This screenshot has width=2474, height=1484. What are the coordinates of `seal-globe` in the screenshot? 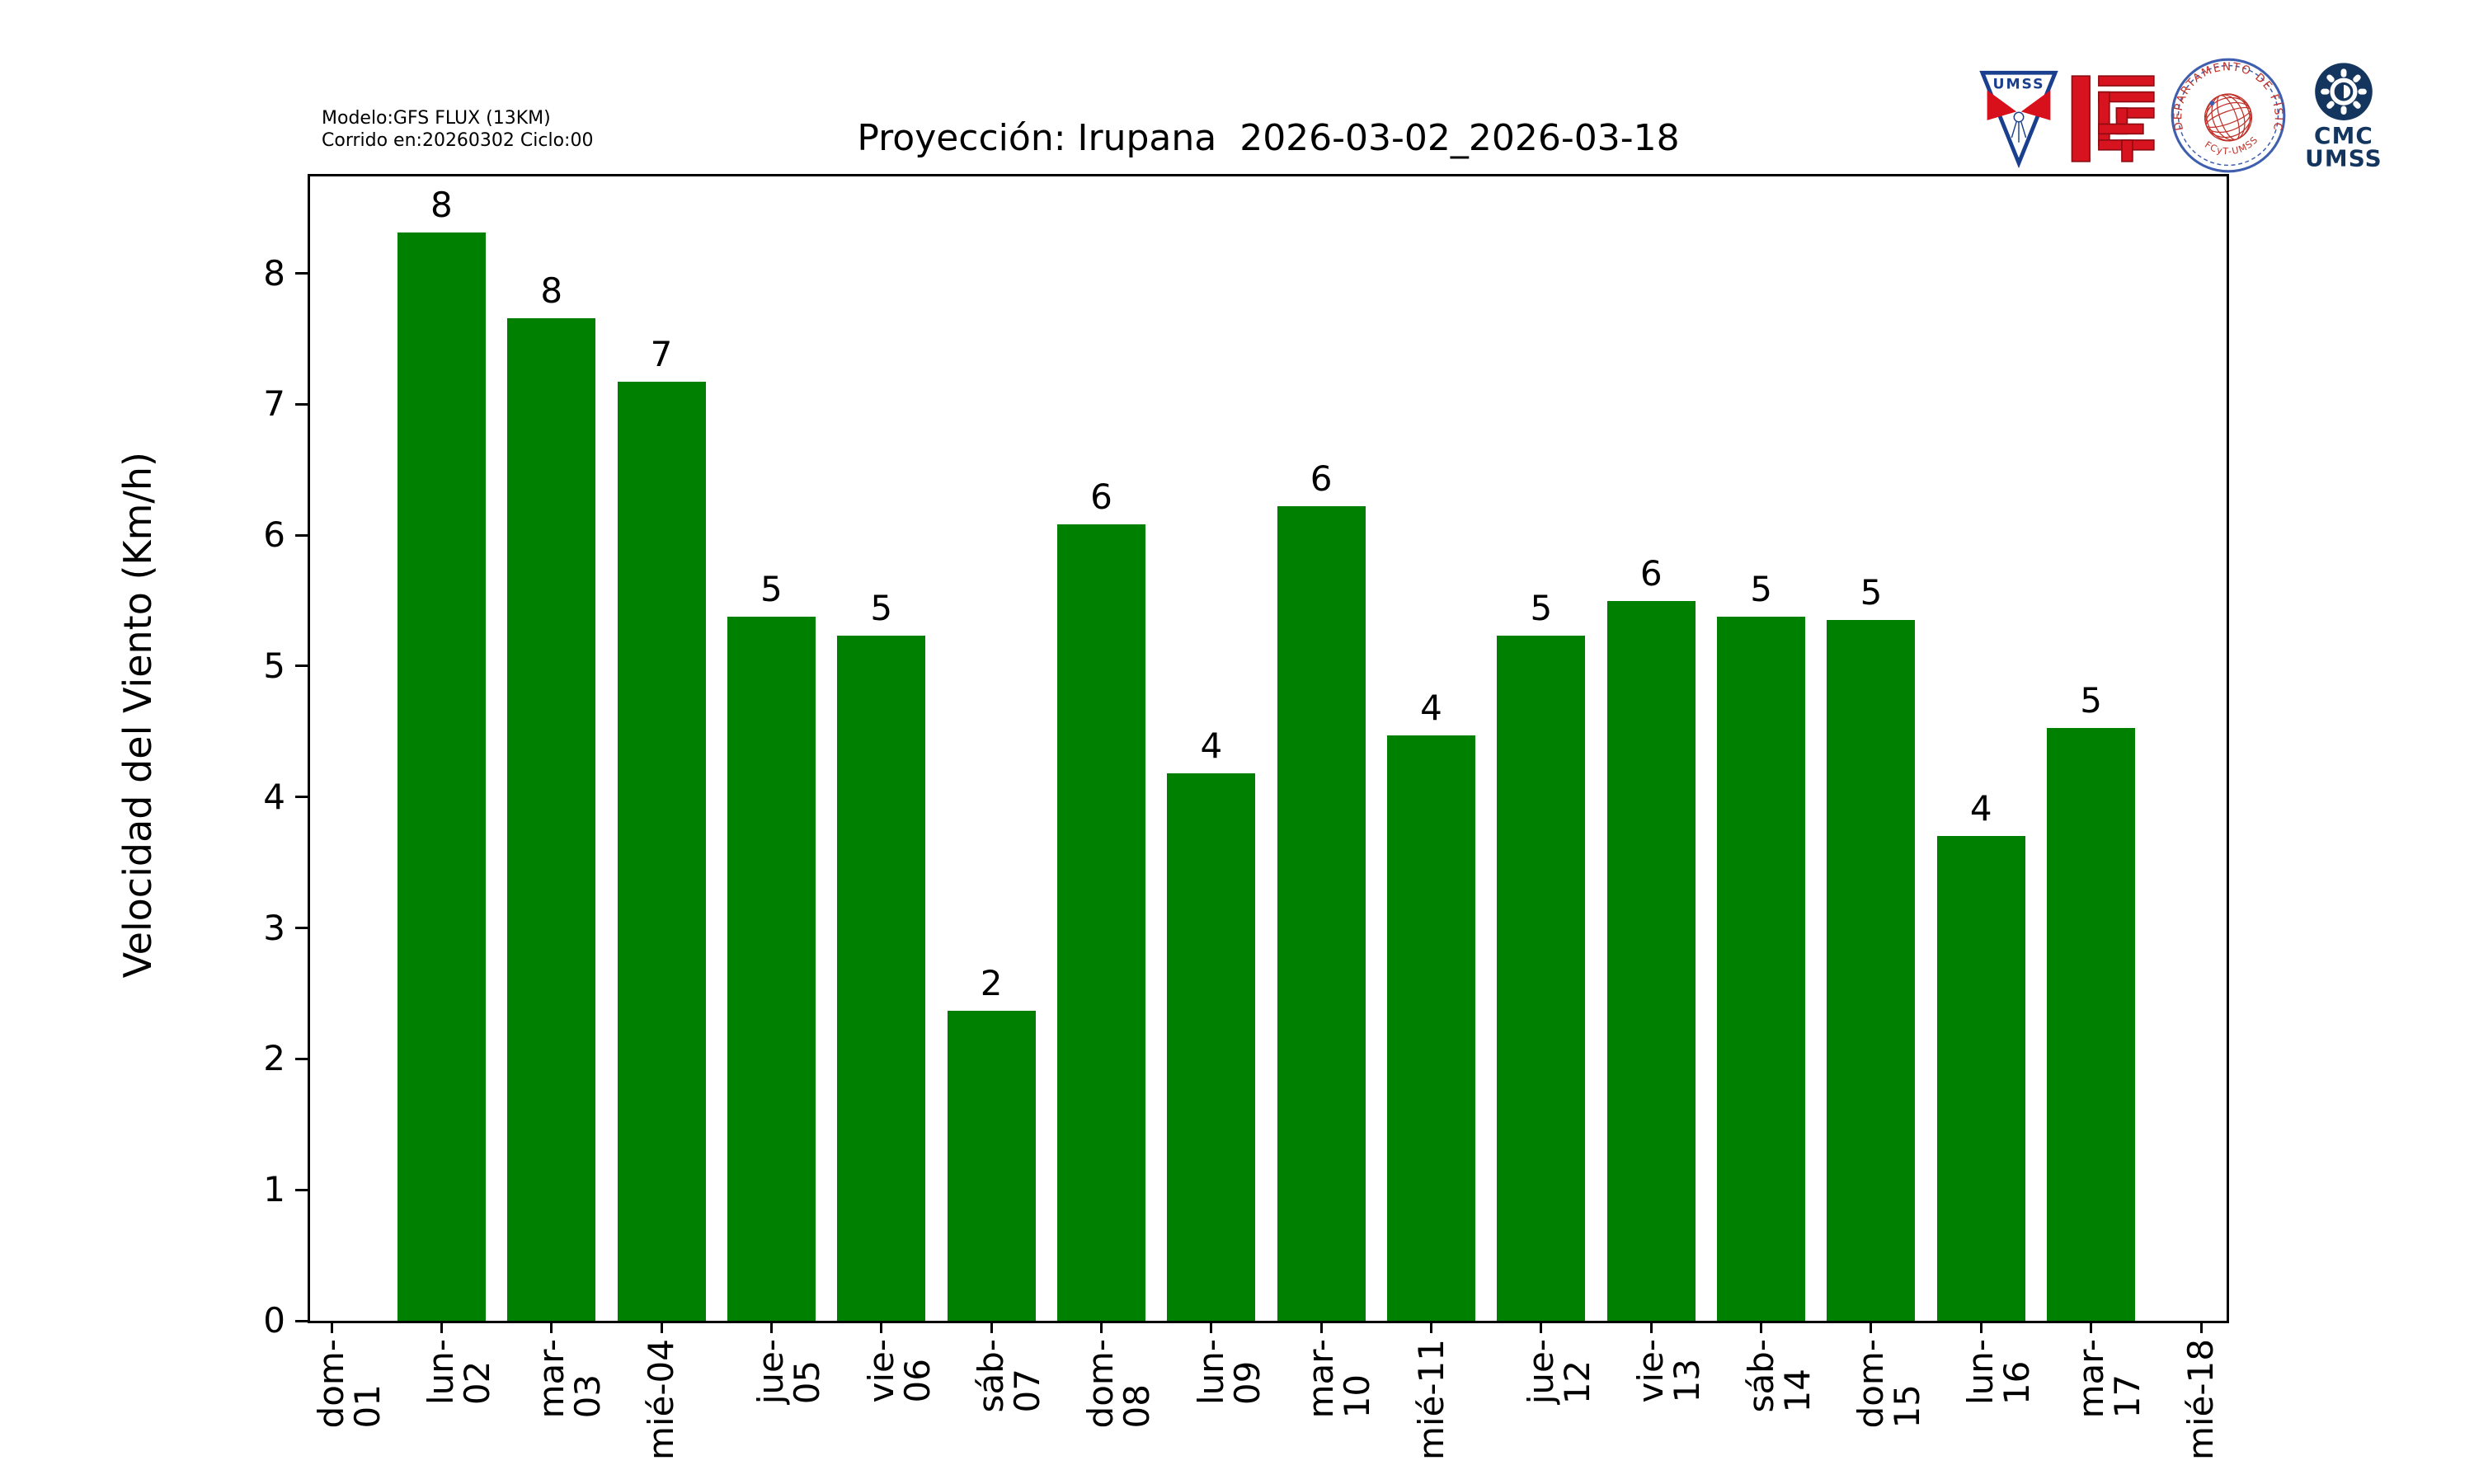 It's located at (2228, 117).